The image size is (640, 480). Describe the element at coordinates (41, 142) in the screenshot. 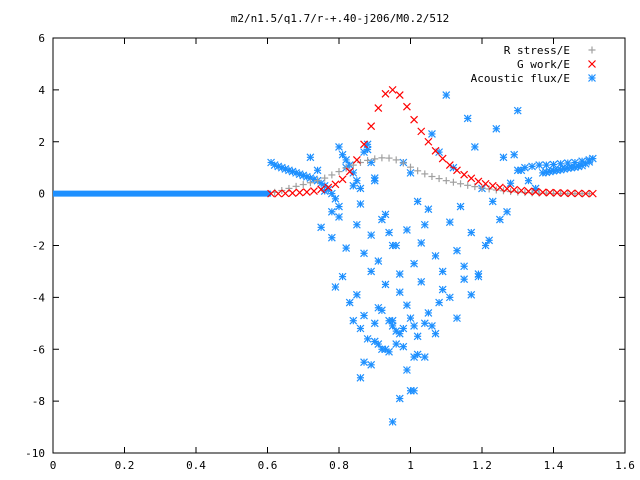

I see `y-tick-label: 2` at that location.